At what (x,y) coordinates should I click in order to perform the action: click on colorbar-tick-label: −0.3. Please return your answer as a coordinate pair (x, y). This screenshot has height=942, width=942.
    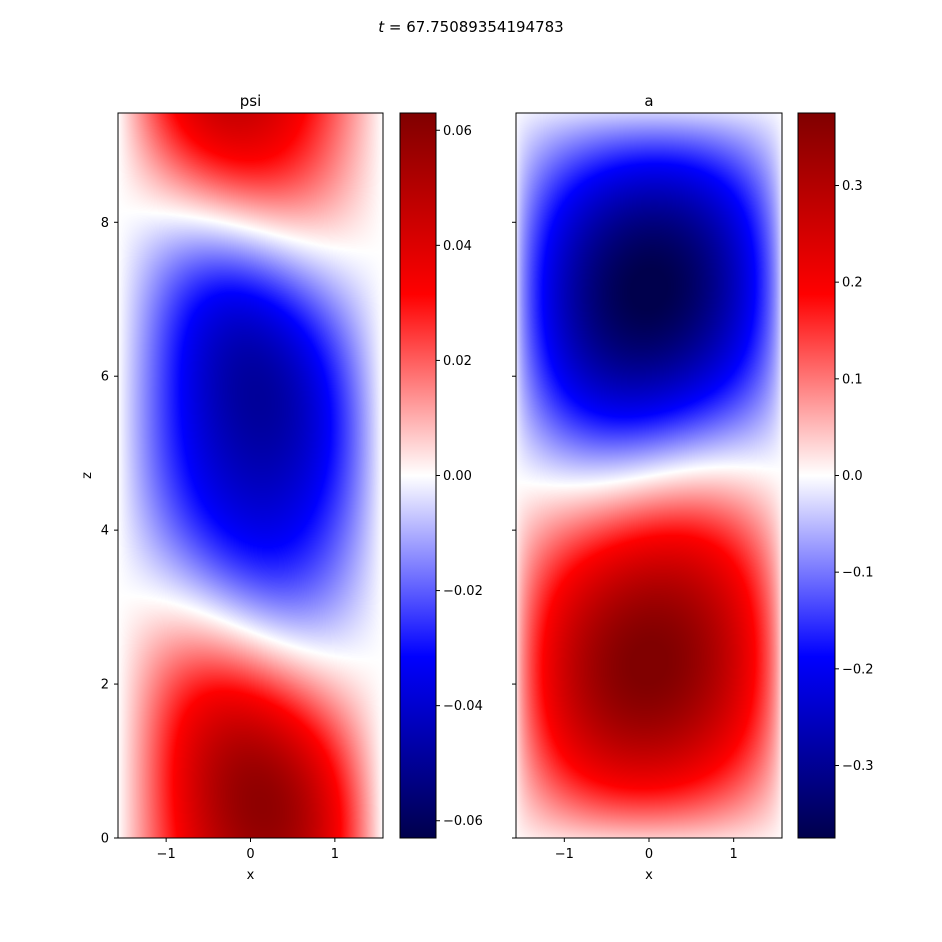
    Looking at the image, I should click on (858, 766).